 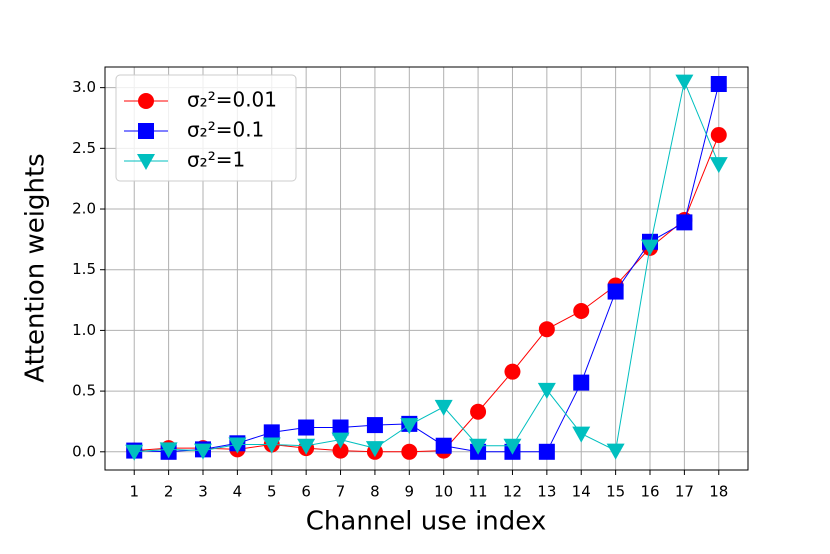 I want to click on y-tick-label: 0.5, so click(x=84, y=391).